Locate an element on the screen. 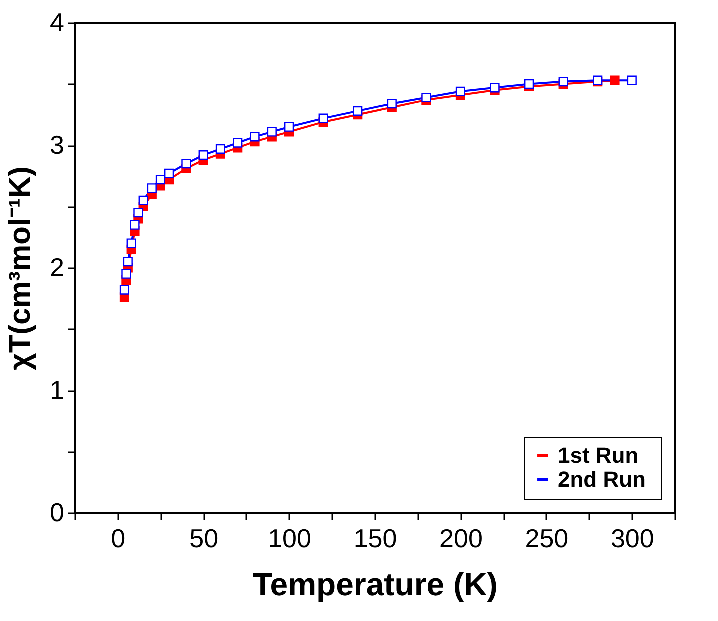 The height and width of the screenshot is (621, 718). x-tick-label: 150 is located at coordinates (376, 539).